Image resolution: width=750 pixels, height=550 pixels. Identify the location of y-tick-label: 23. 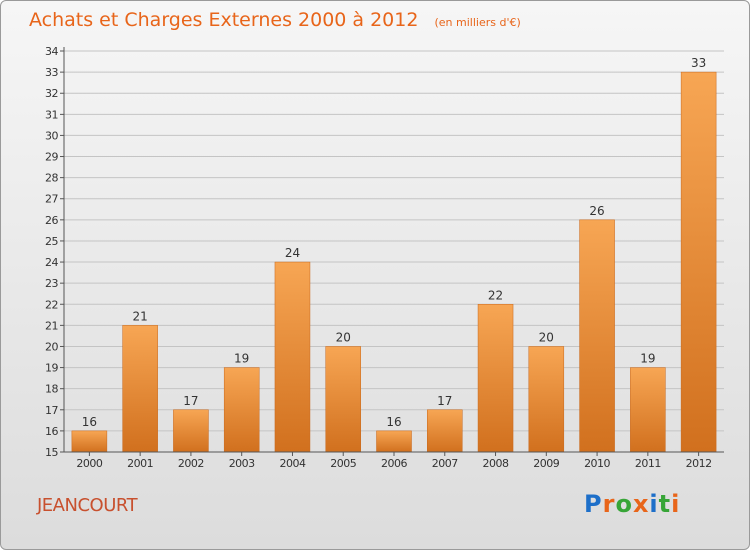
(51, 283).